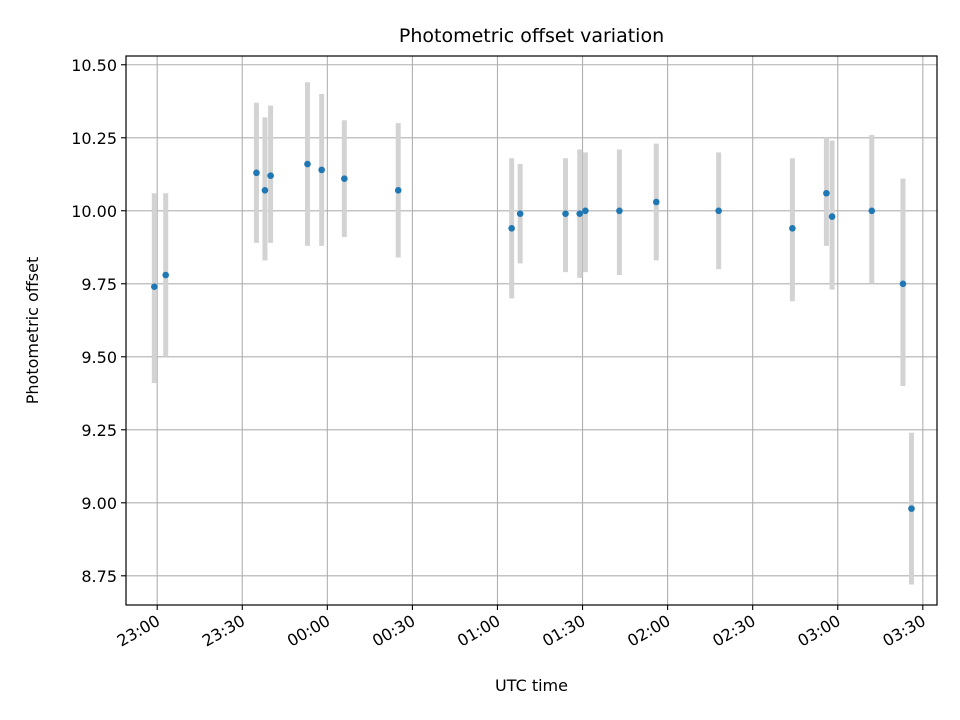 The height and width of the screenshot is (720, 960). I want to click on y-tick-label: 10.50, so click(94, 65).